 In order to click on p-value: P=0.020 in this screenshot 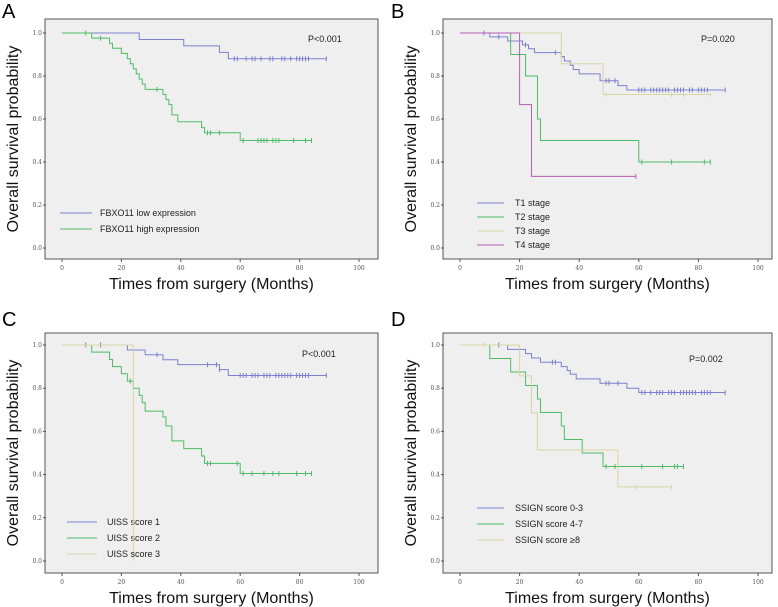, I will do `click(718, 39)`.